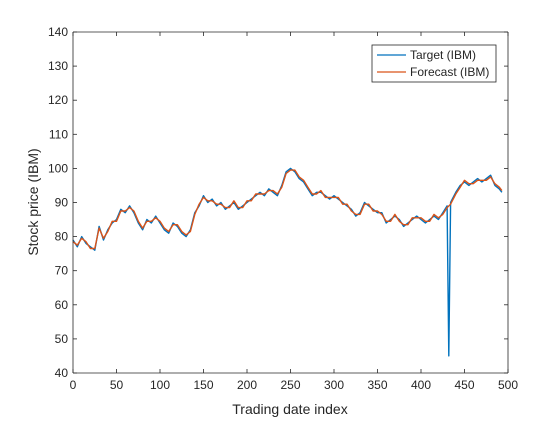  I want to click on x-axis-label: Trading date index, so click(289, 409).